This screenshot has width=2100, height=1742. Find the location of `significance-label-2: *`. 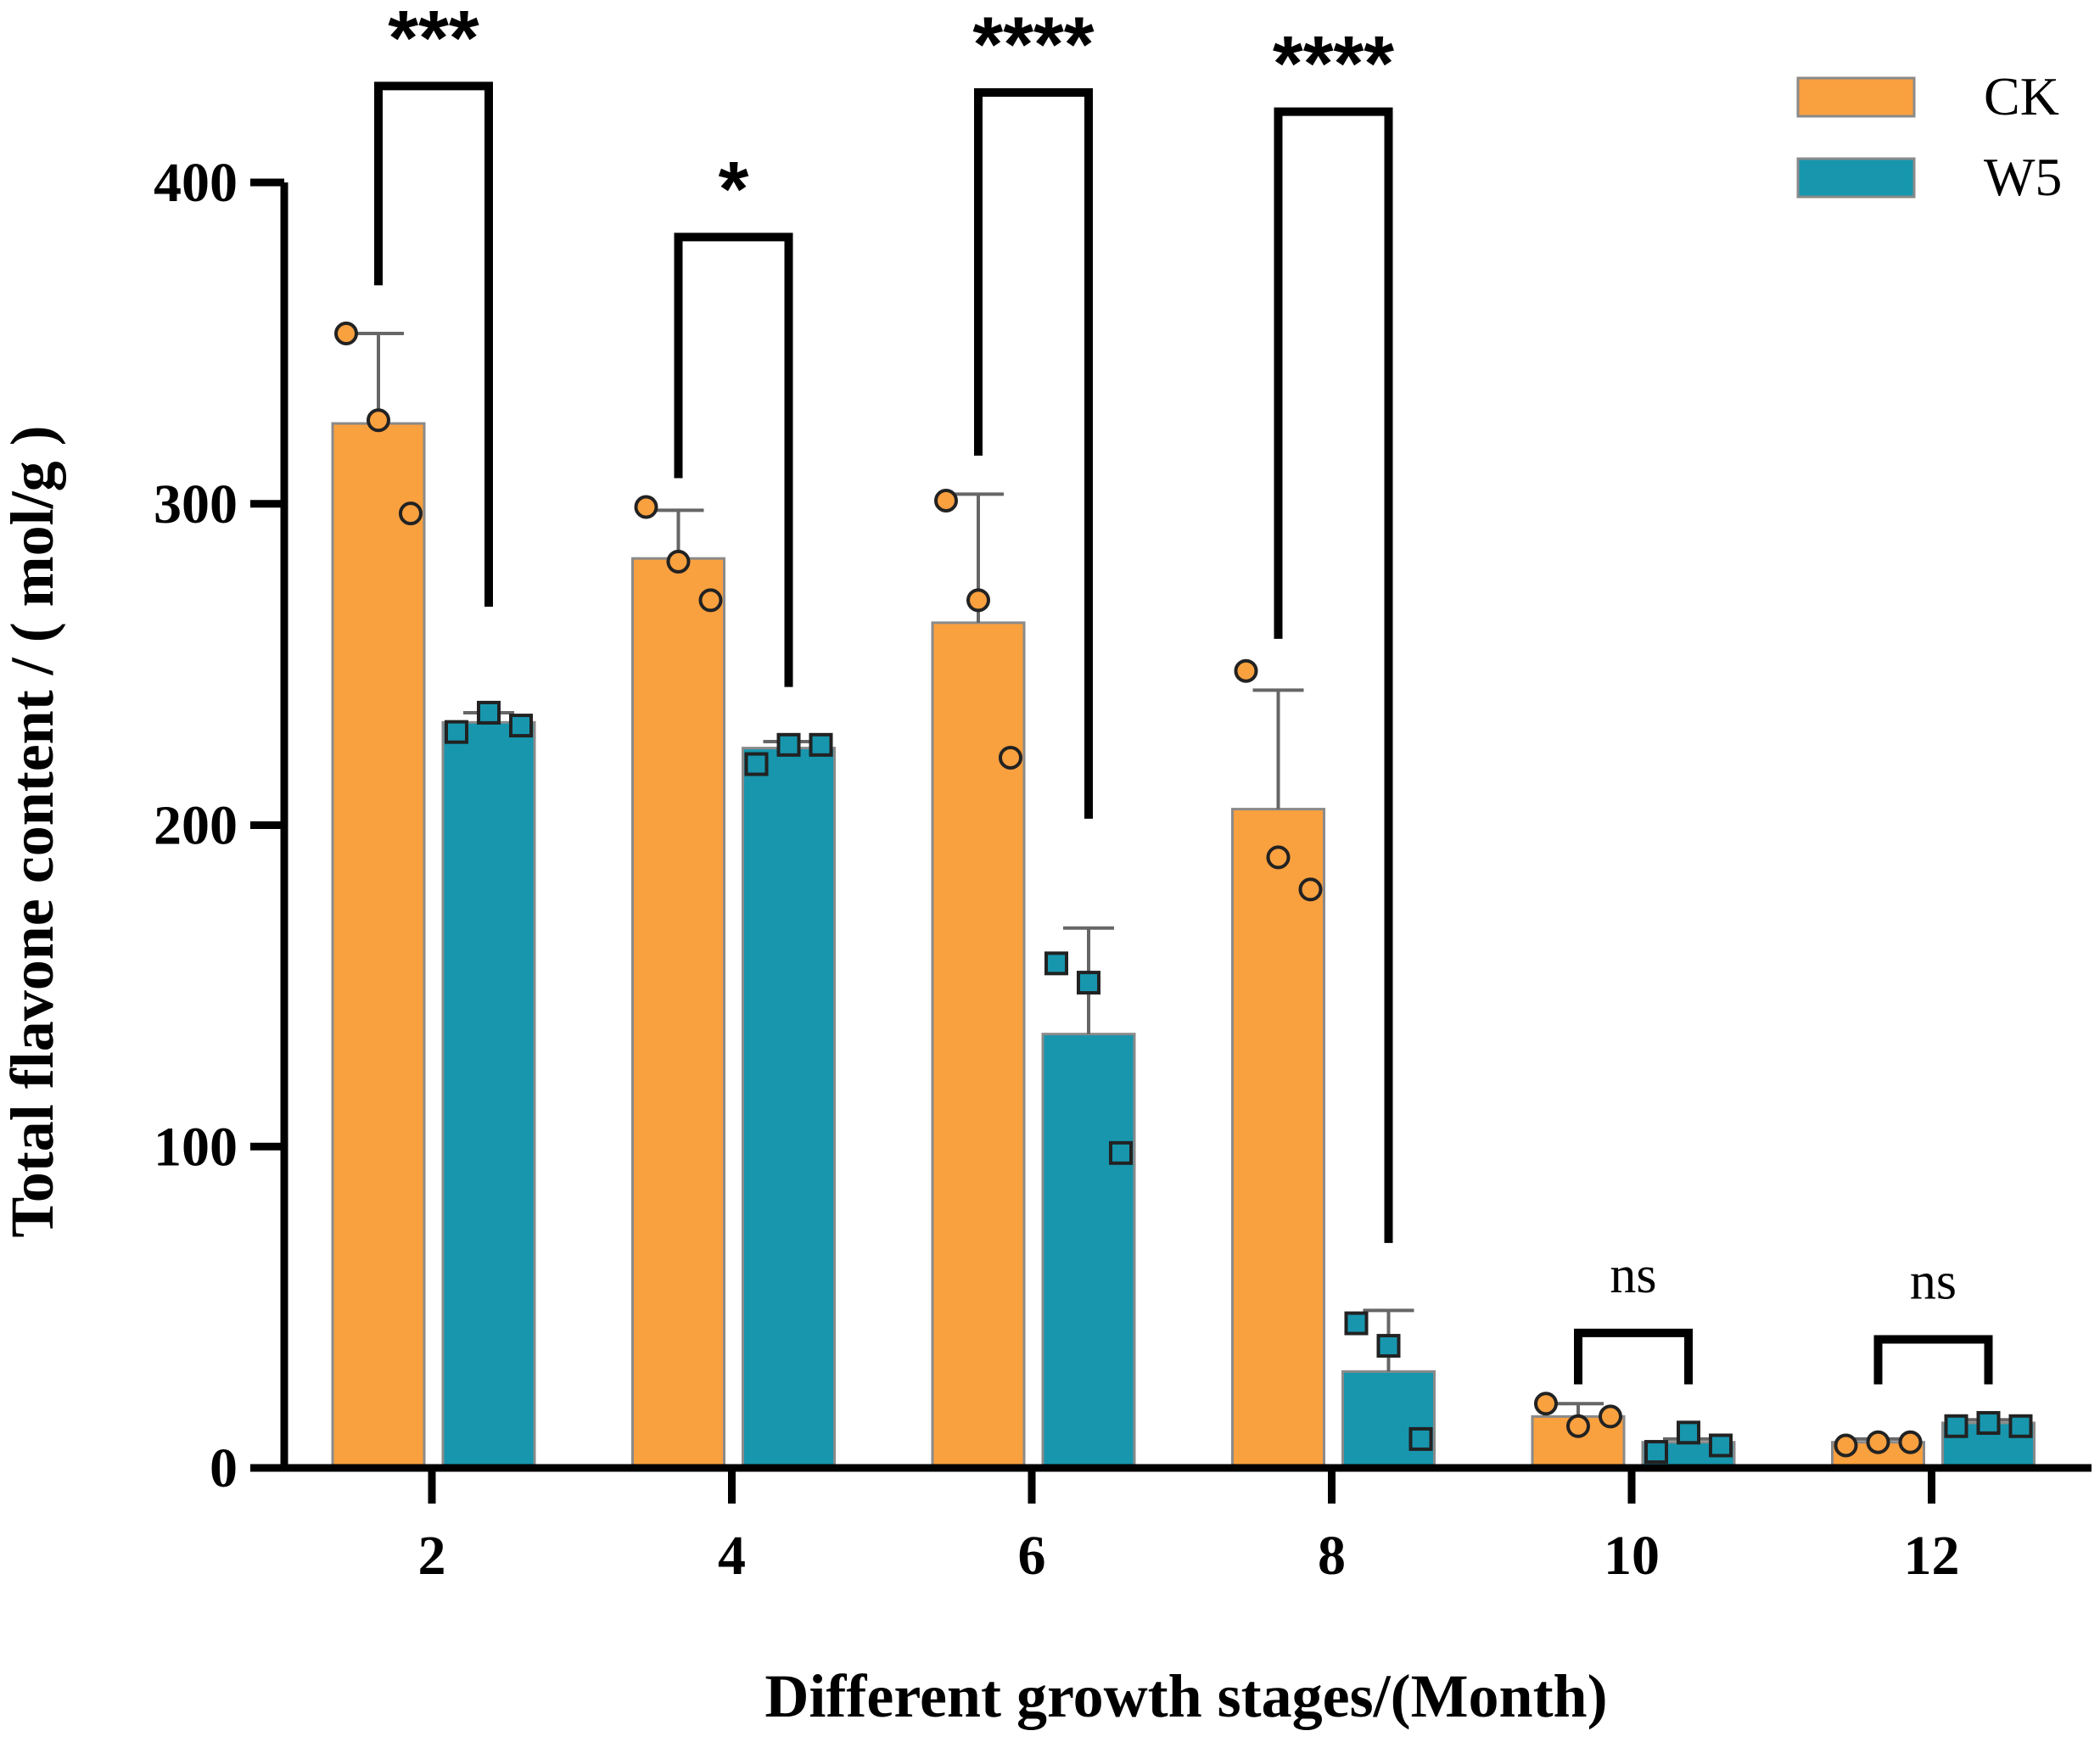

significance-label-2: * is located at coordinates (734, 189).